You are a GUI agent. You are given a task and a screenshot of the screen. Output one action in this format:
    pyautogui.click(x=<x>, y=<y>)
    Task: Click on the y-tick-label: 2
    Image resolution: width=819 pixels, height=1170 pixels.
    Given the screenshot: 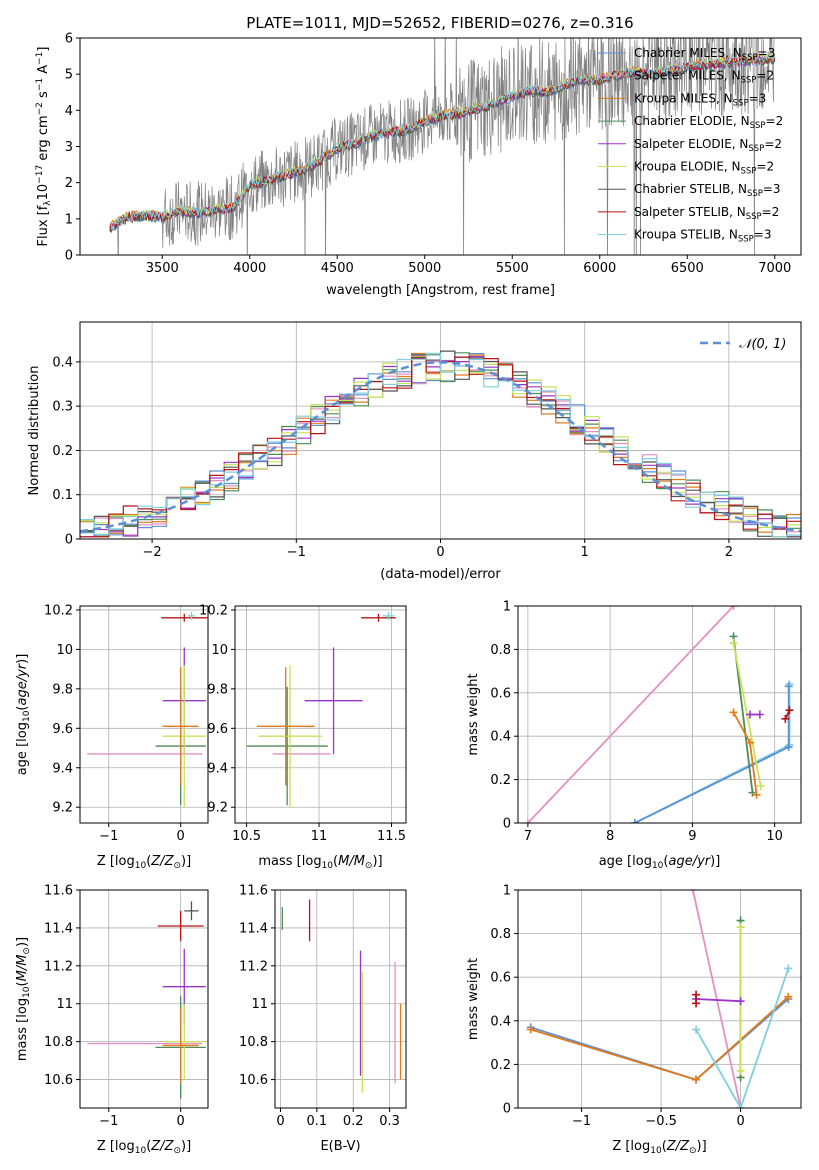 What is the action you would take?
    pyautogui.click(x=69, y=183)
    